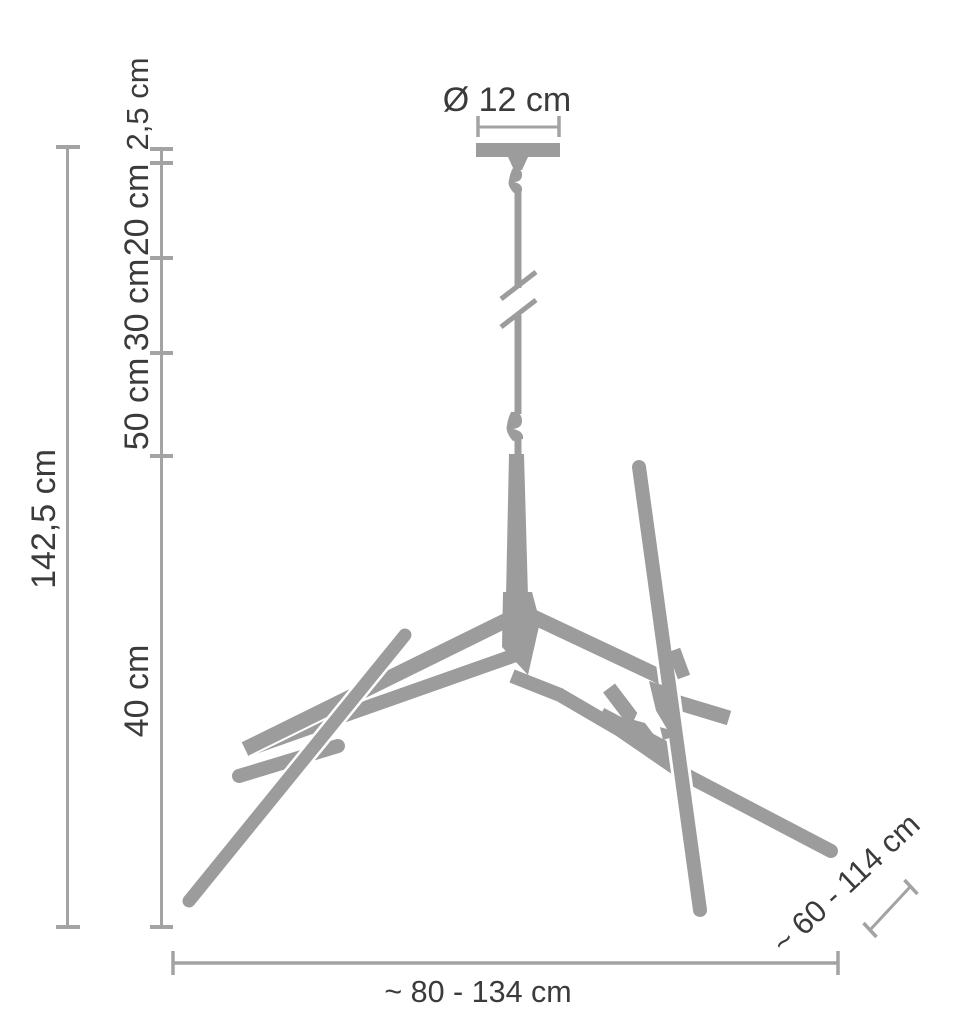 The width and height of the screenshot is (970, 1015). Describe the element at coordinates (44, 519) in the screenshot. I see `svg-text: 142,5 cm` at that location.